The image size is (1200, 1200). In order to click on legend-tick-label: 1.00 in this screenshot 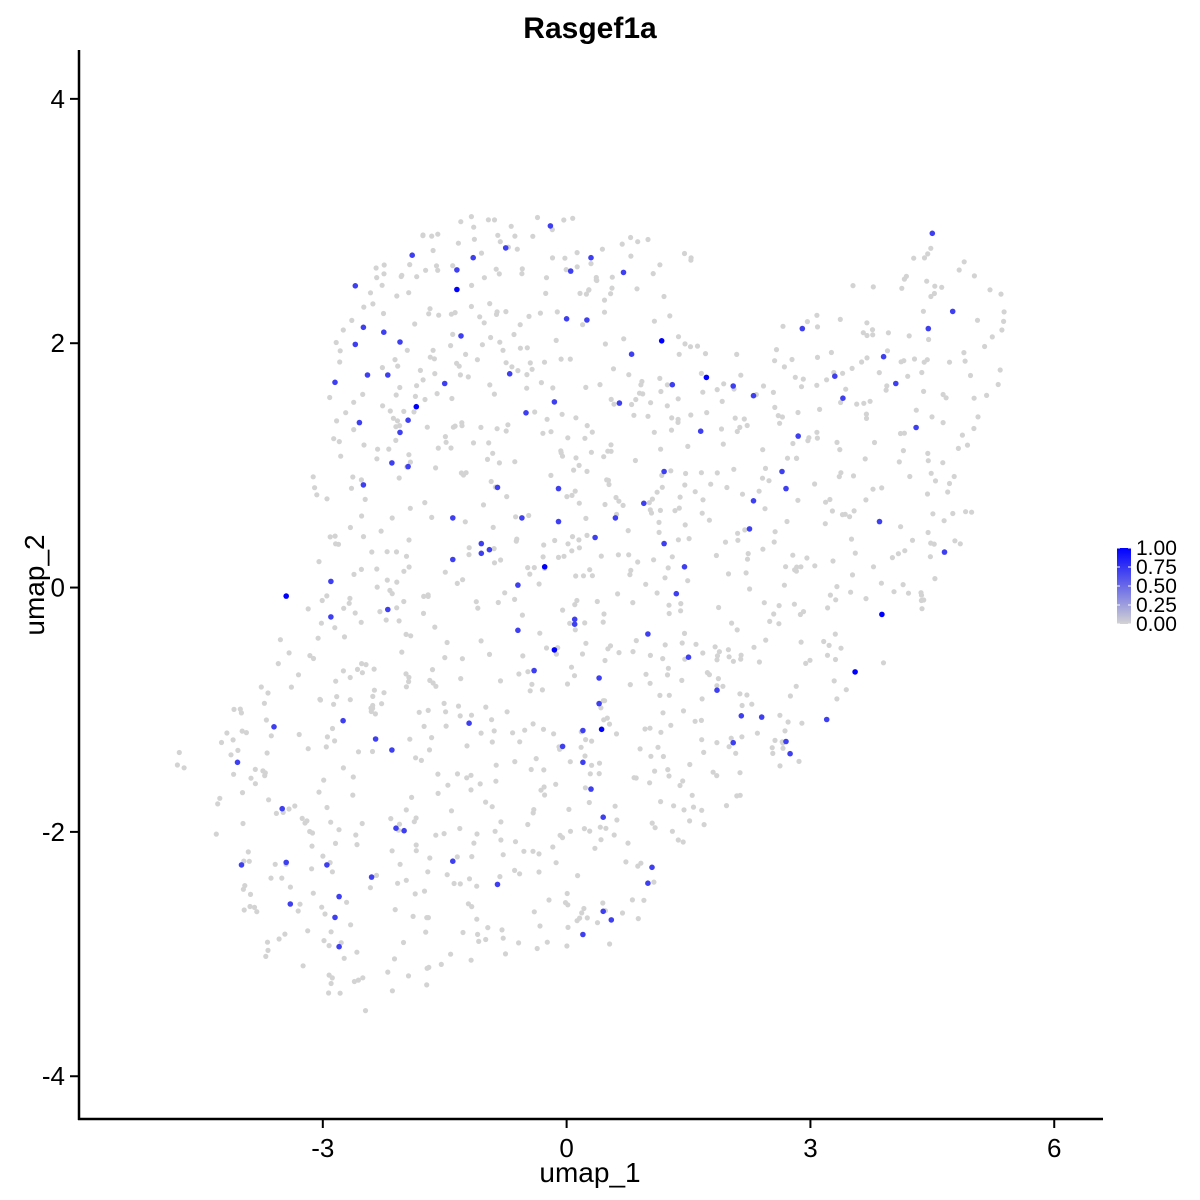, I will do `click(1156, 548)`.